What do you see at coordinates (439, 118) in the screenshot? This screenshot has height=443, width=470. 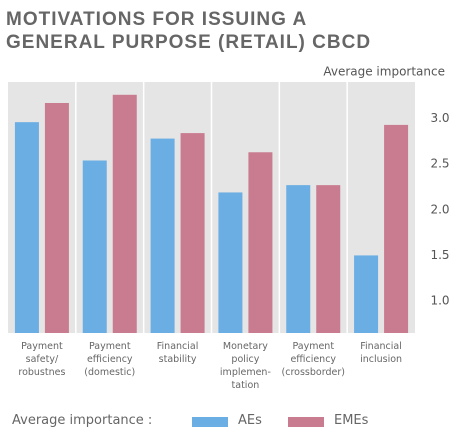 I see `y-tick-label: 3.0` at bounding box center [439, 118].